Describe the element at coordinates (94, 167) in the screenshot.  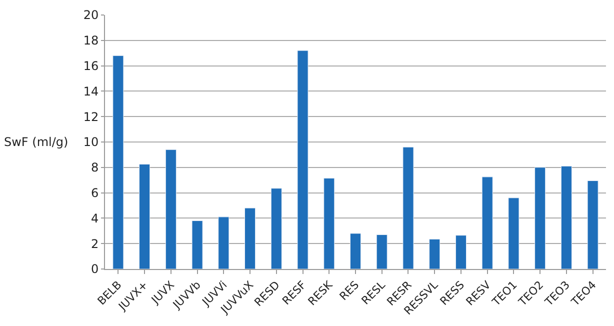
I see `y-tick-label: 8` at that location.